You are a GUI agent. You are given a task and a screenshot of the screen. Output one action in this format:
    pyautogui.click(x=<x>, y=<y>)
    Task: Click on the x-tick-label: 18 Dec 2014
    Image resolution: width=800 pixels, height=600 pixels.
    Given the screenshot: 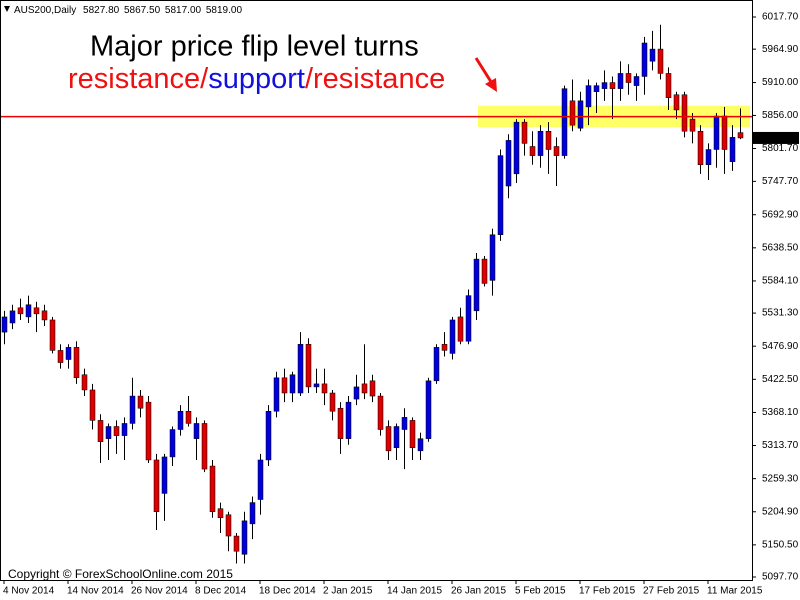 What is the action you would take?
    pyautogui.click(x=287, y=591)
    